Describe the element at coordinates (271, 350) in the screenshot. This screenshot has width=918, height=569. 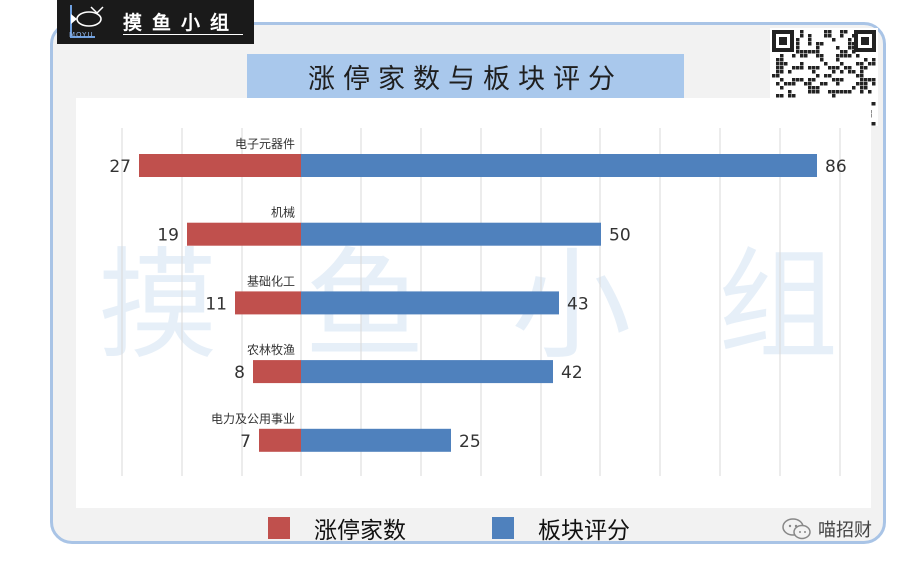
I see `category-label: 农林牧渔` at that location.